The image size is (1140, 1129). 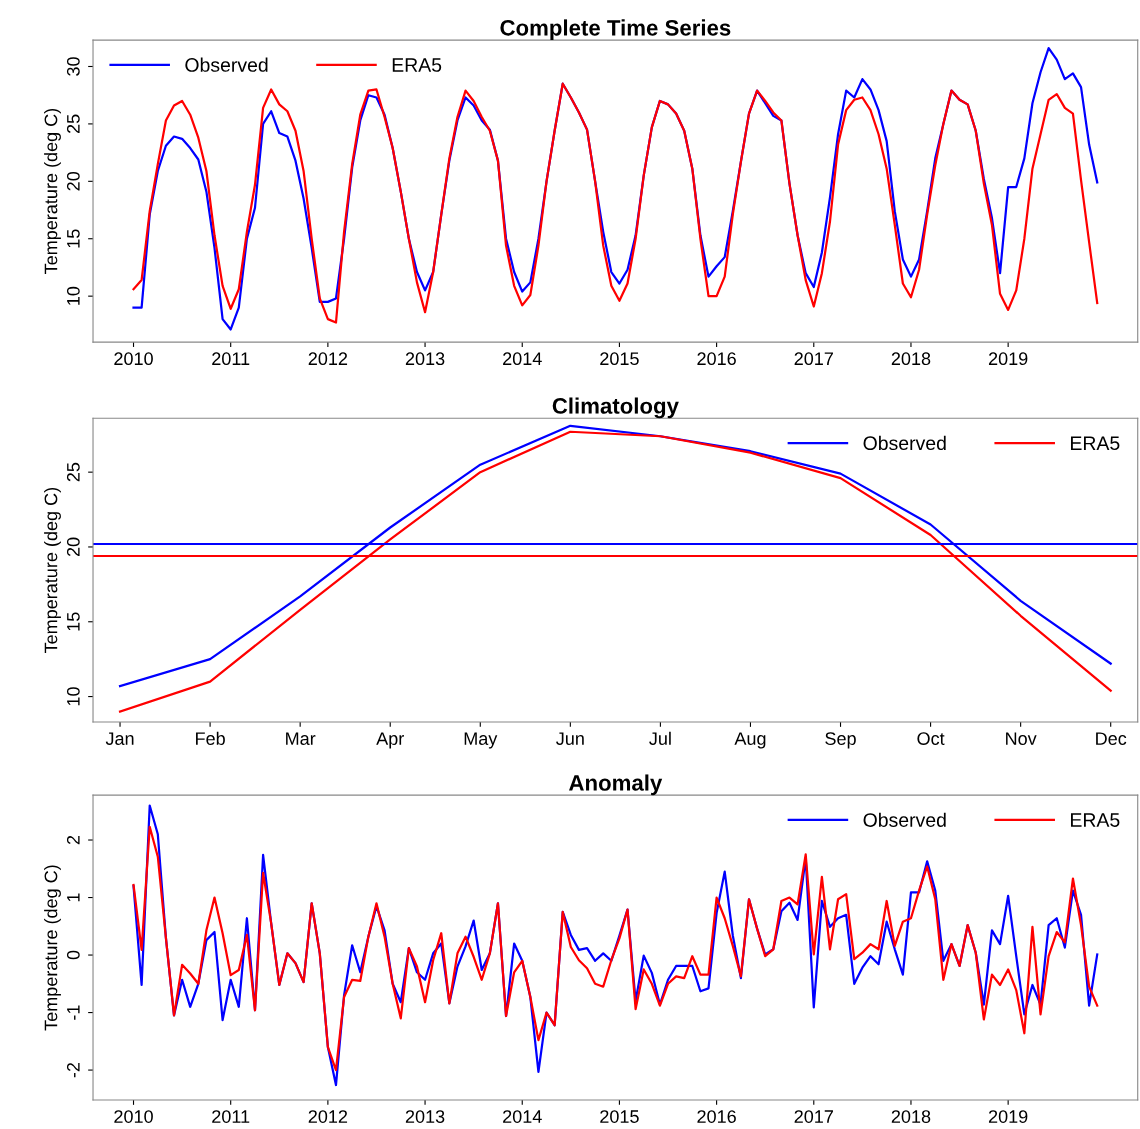 What do you see at coordinates (73, 1070) in the screenshot?
I see `y-tick-label: -2` at bounding box center [73, 1070].